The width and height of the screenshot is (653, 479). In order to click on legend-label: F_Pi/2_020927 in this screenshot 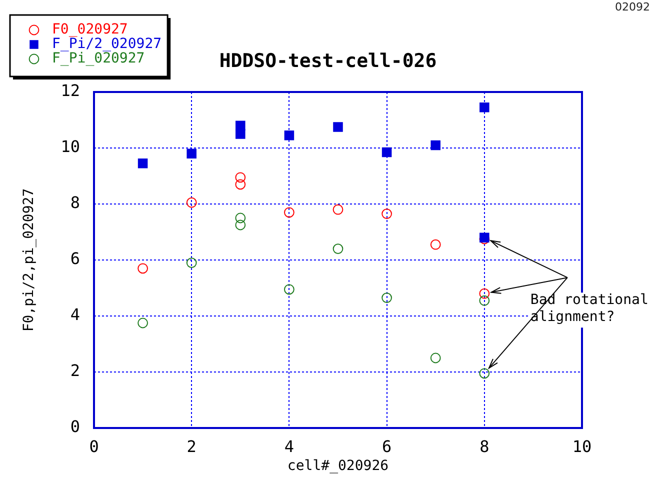, I will do `click(107, 44)`.